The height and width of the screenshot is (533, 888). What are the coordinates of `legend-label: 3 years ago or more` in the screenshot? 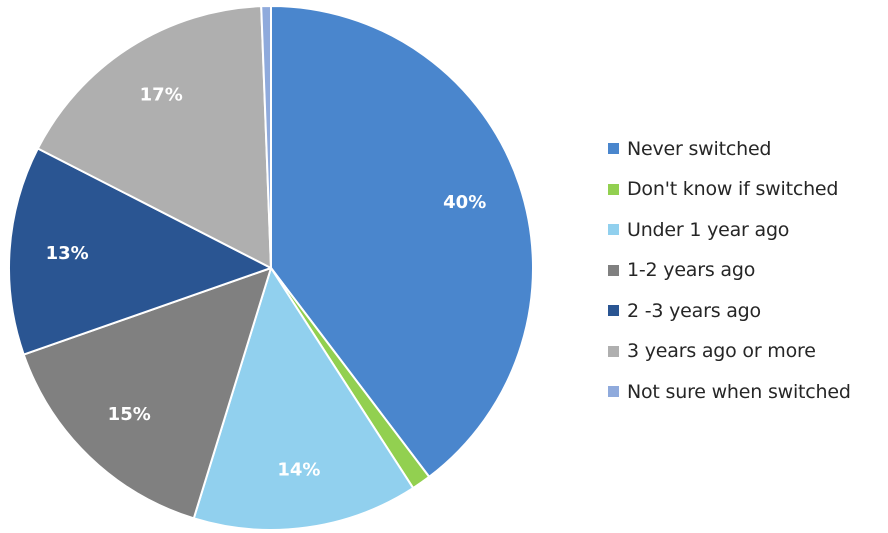 It's located at (721, 351).